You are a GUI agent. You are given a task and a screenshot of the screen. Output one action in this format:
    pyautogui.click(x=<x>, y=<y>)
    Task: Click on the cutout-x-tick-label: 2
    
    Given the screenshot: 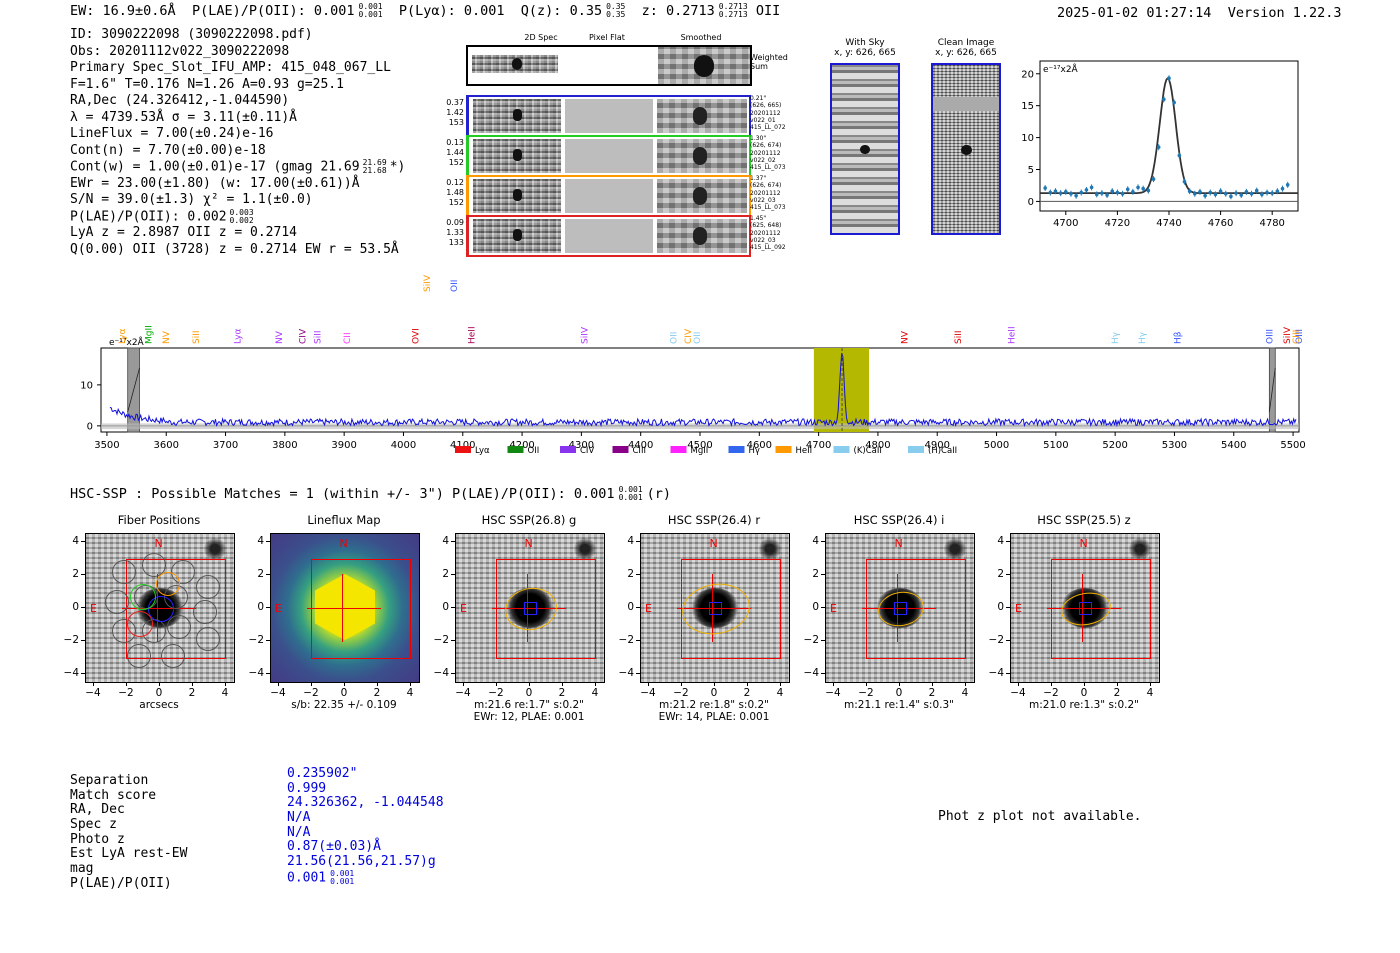 What is the action you would take?
    pyautogui.click(x=377, y=693)
    